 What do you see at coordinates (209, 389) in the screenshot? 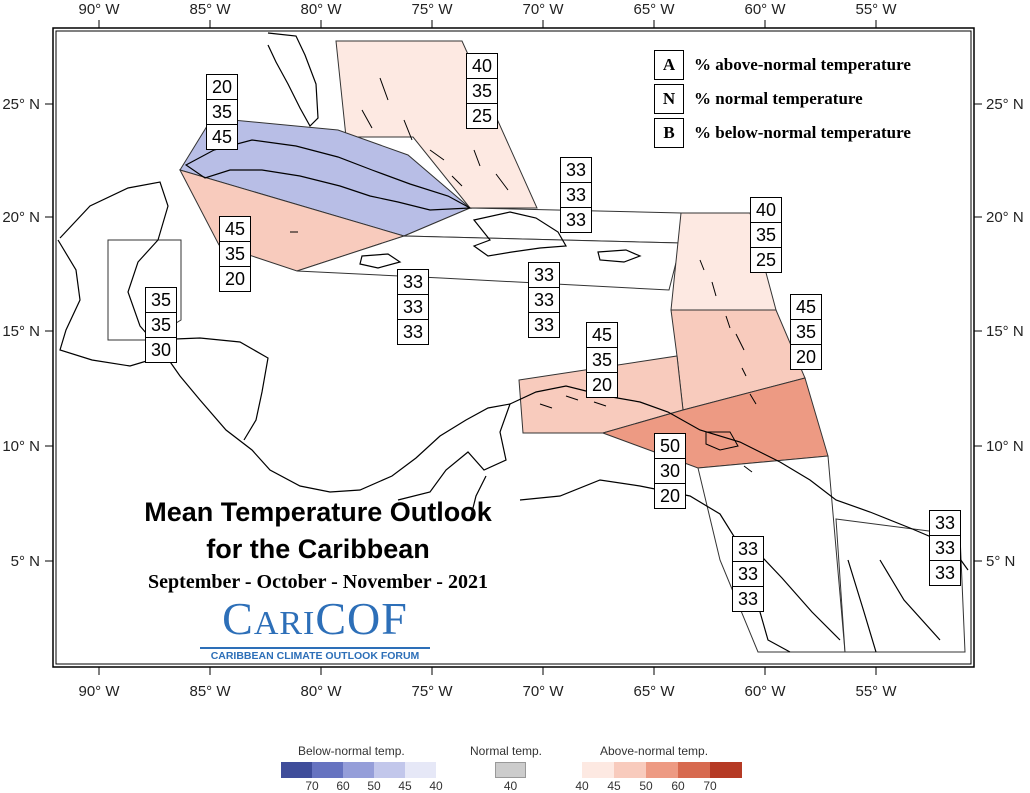
I see `honduras-nicaragua` at bounding box center [209, 389].